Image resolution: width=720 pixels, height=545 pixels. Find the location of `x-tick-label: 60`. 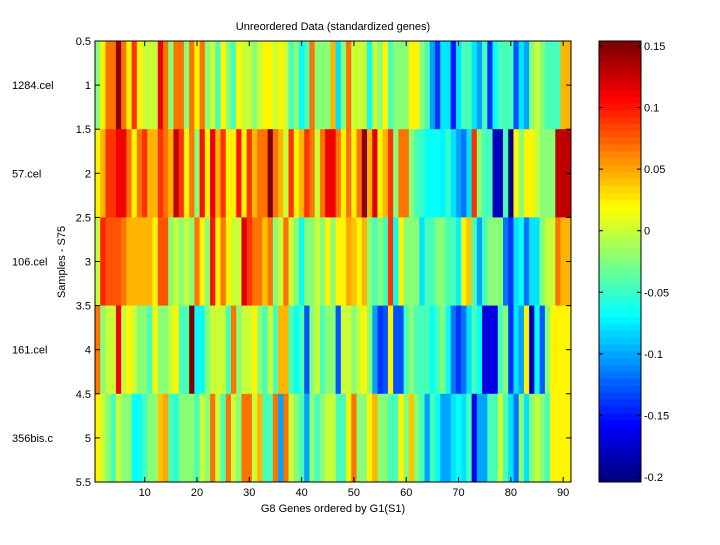

x-tick-label: 60 is located at coordinates (406, 493).